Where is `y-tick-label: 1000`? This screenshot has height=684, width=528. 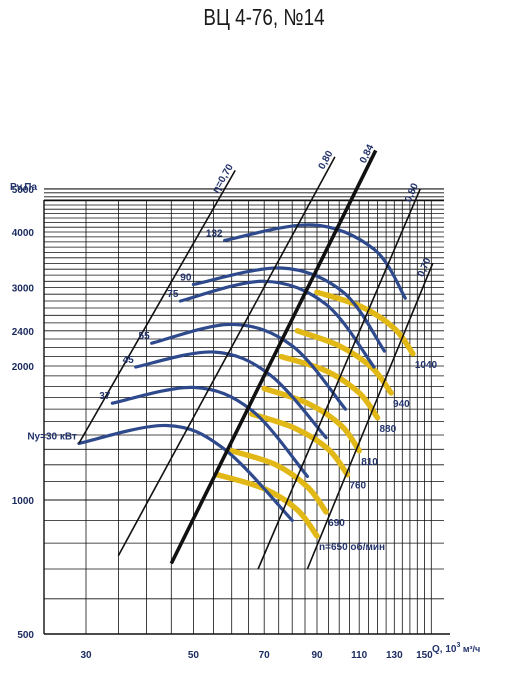 y-tick-label: 1000 is located at coordinates (23, 501).